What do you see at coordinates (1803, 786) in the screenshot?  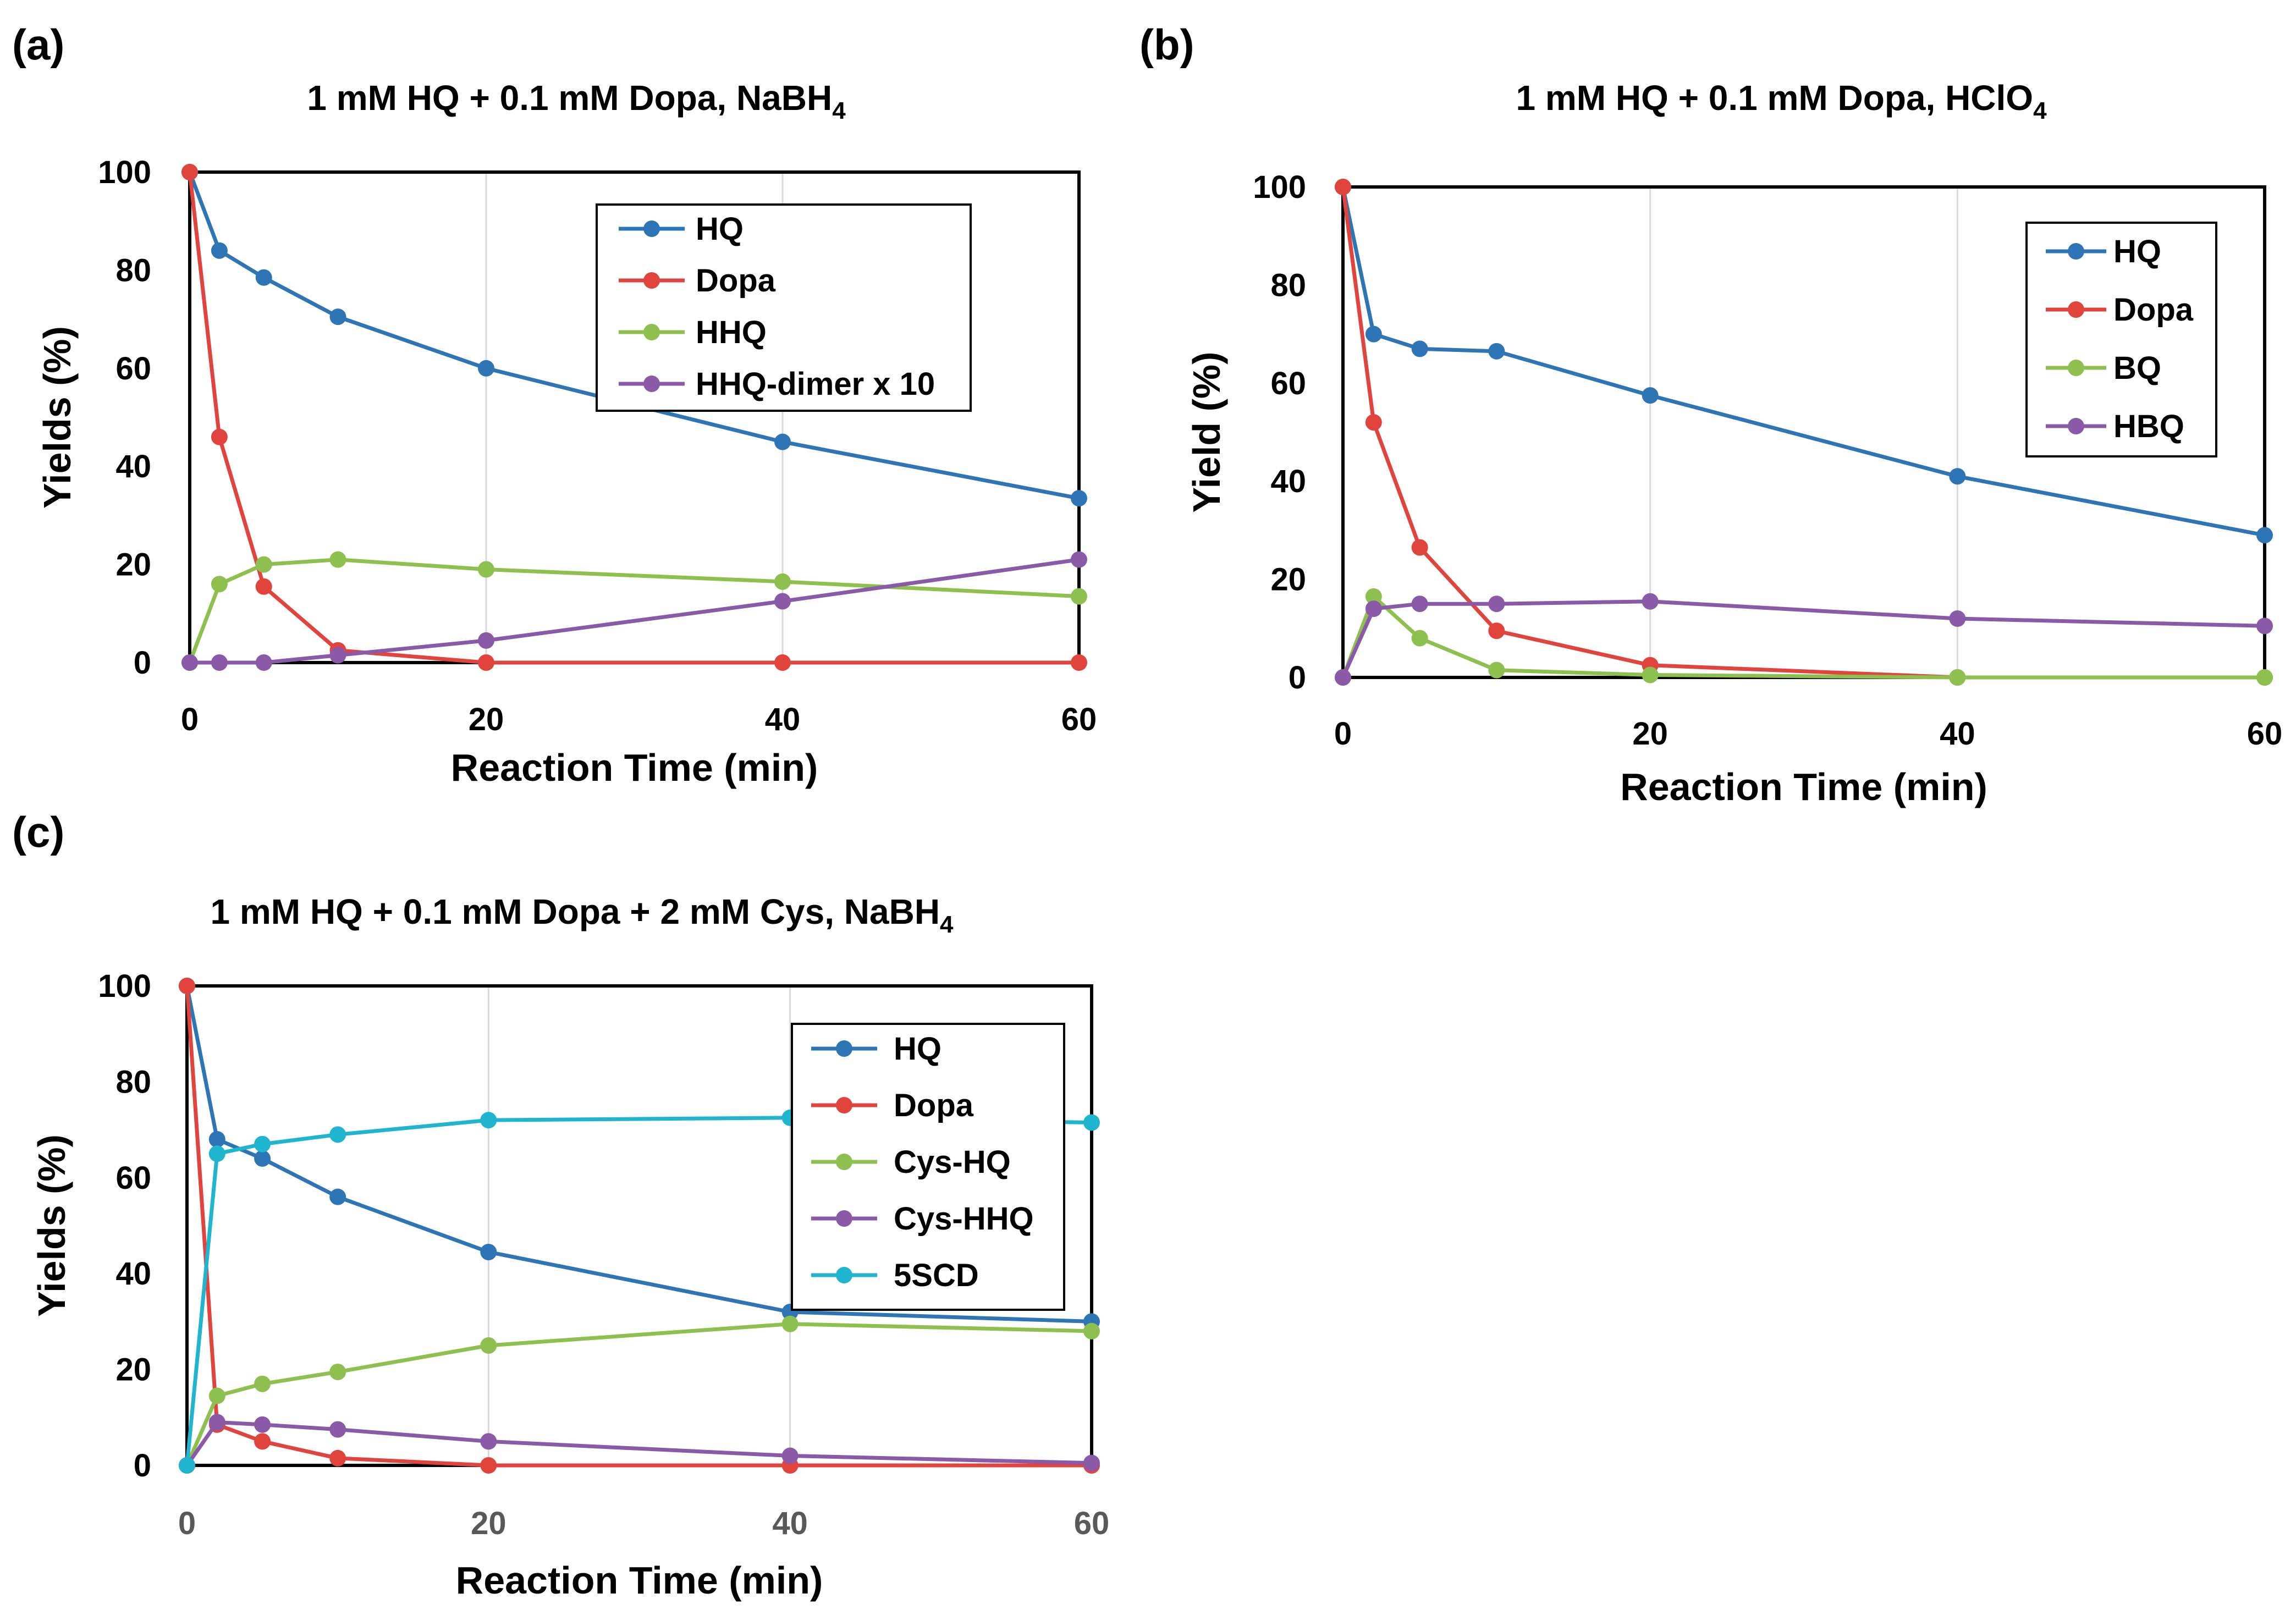 I see `x-axis-label: Reaction Time (min)` at bounding box center [1803, 786].